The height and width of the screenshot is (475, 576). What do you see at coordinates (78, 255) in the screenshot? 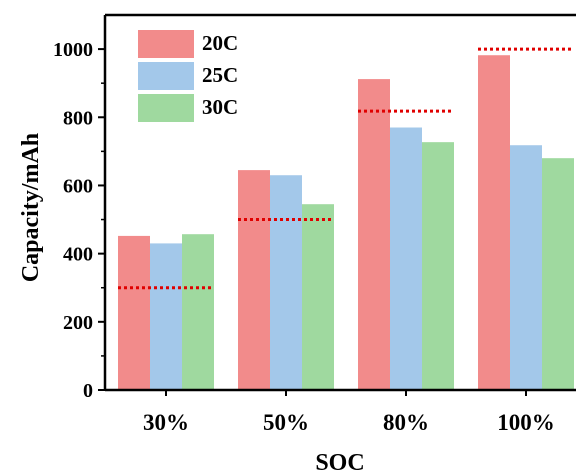
I see `y-tick-label-400: 400` at bounding box center [78, 255].